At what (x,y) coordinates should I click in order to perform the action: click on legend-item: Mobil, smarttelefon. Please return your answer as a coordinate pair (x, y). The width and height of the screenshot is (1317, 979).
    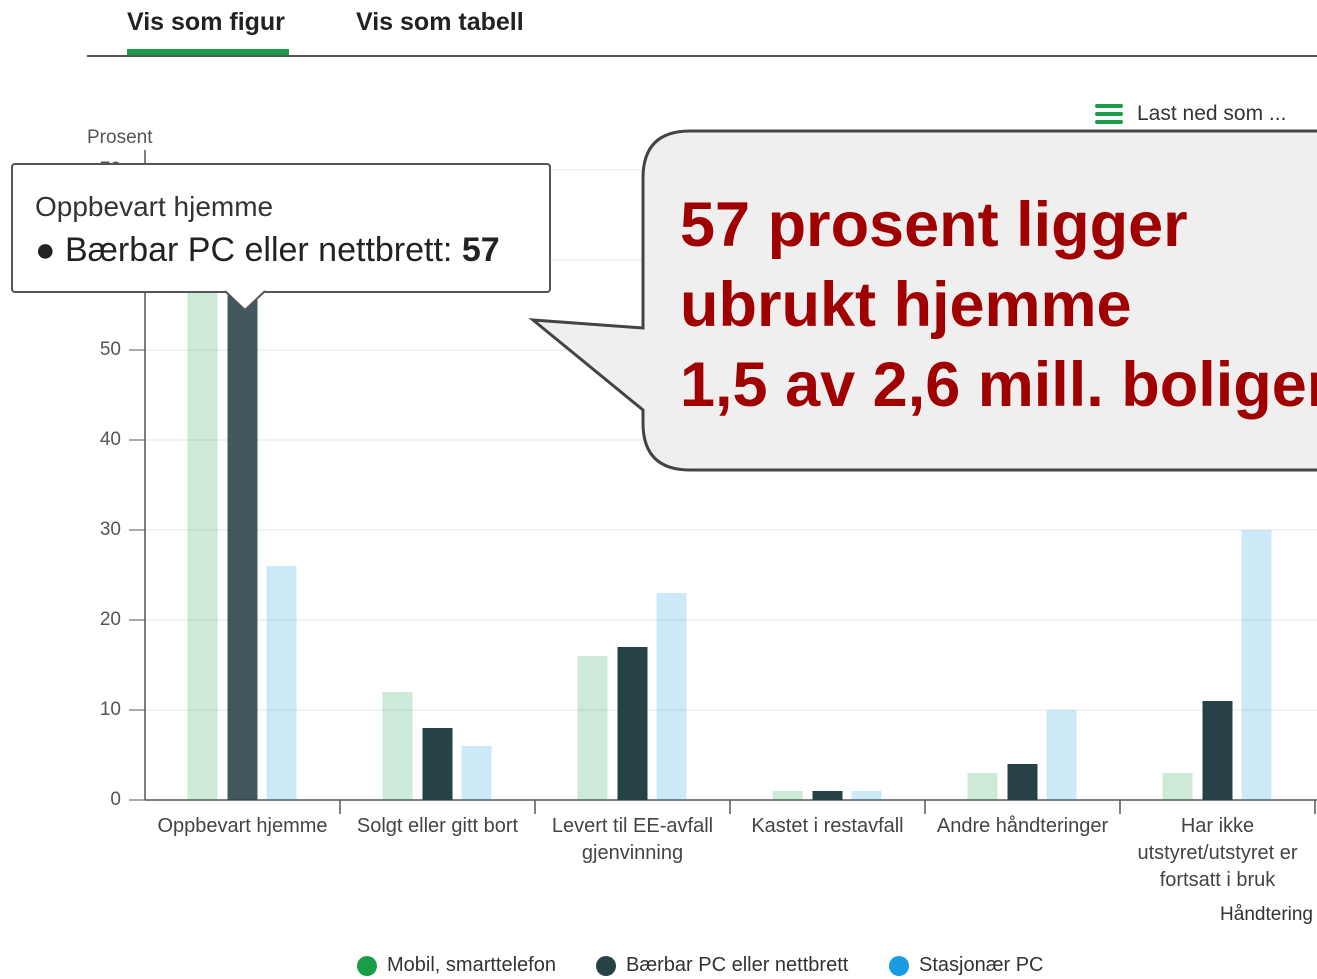
    Looking at the image, I should click on (456, 965).